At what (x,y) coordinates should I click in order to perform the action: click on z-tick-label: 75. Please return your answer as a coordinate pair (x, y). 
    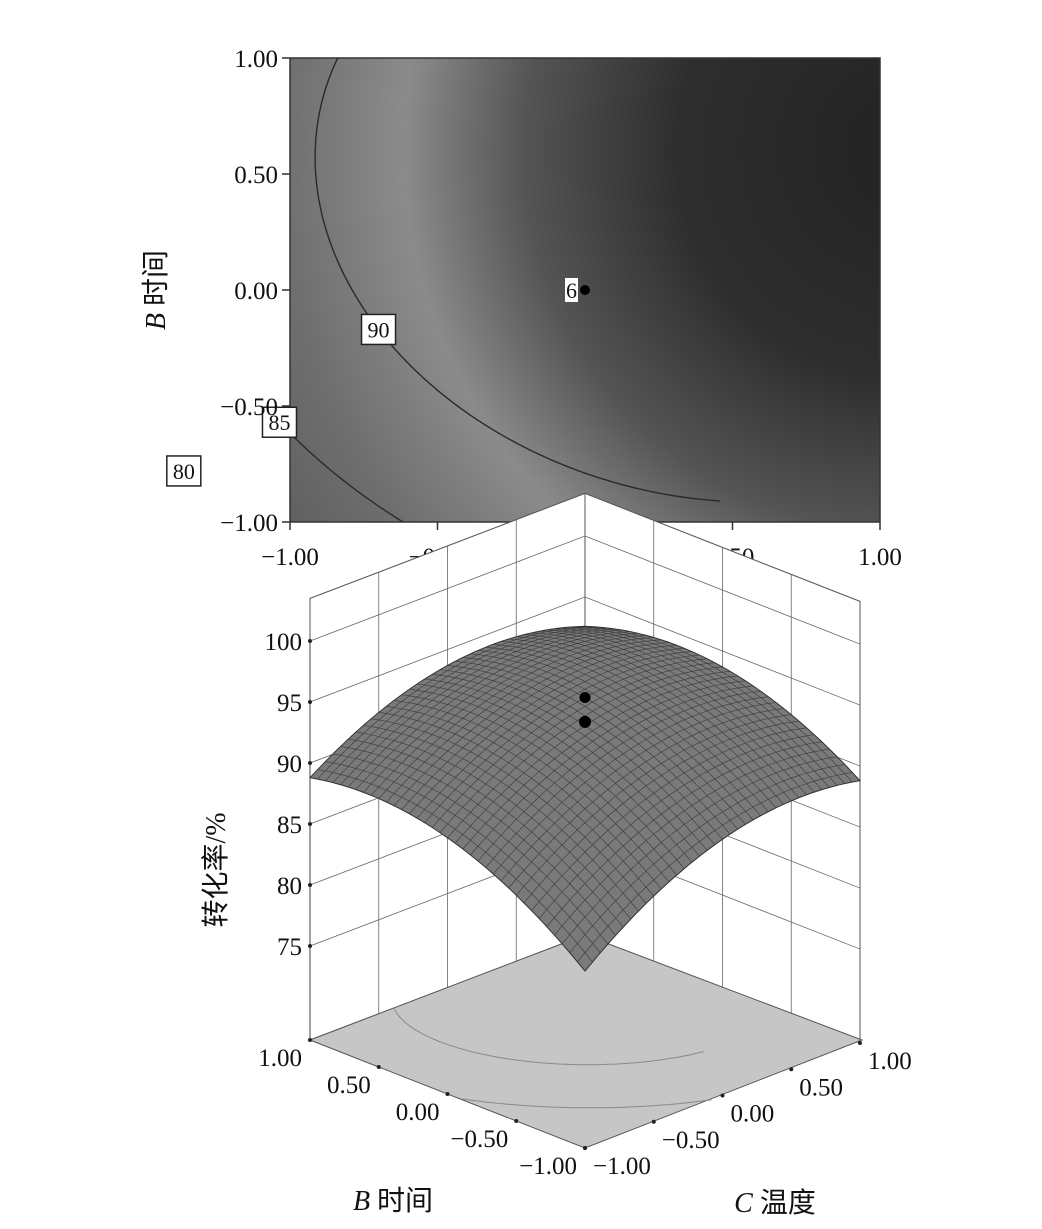
    Looking at the image, I should click on (289, 947).